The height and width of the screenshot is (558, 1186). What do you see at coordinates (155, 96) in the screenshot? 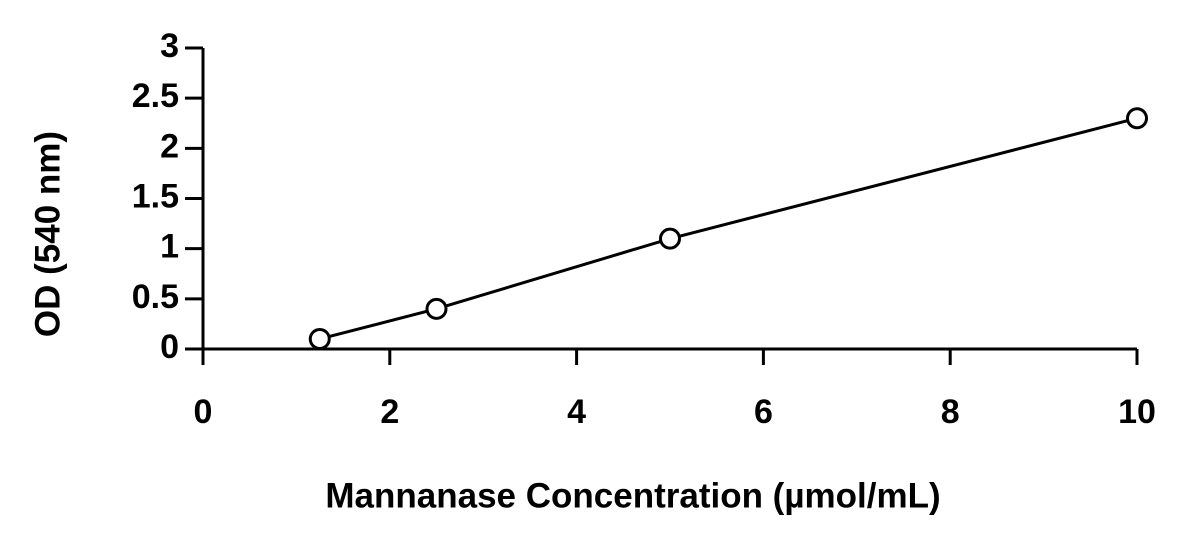
I see `y-tick-label: 2.5` at bounding box center [155, 96].